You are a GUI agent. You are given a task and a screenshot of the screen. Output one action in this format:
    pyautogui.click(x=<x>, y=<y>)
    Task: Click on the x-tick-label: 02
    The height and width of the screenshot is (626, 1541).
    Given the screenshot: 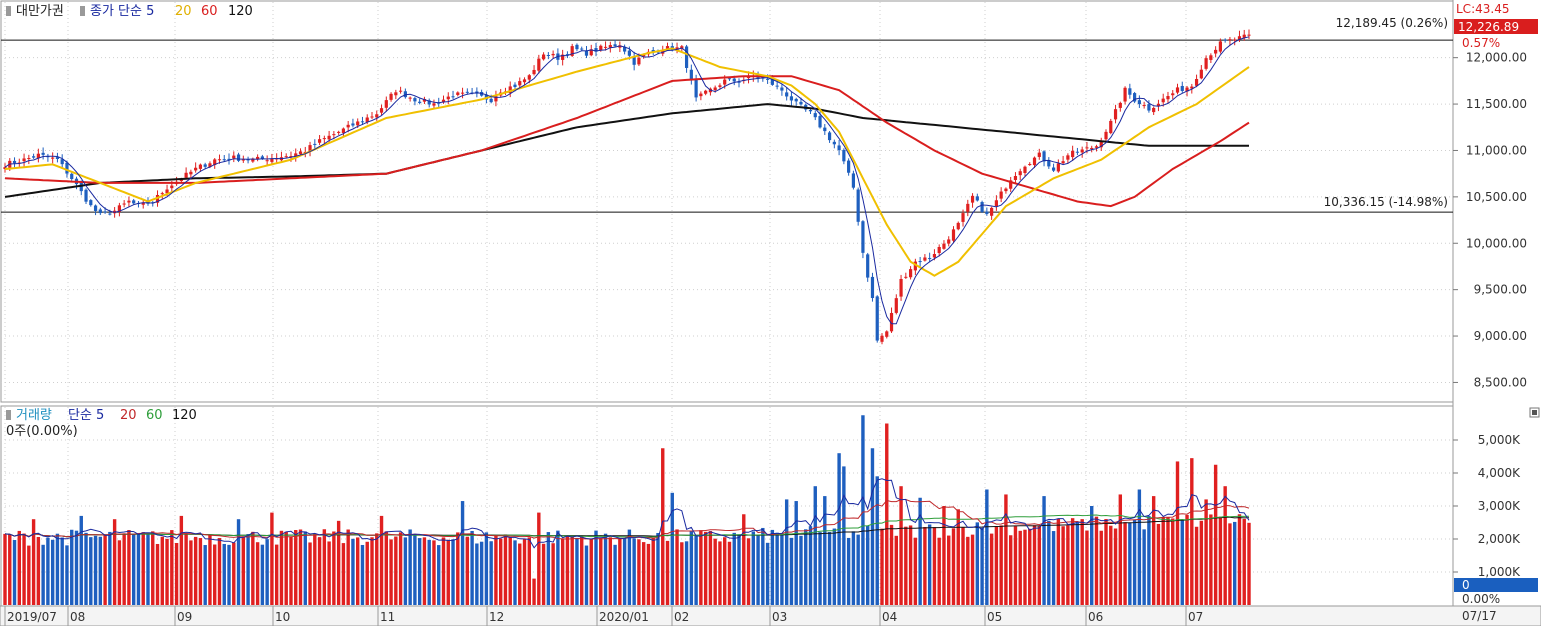 What is the action you would take?
    pyautogui.click(x=681, y=617)
    